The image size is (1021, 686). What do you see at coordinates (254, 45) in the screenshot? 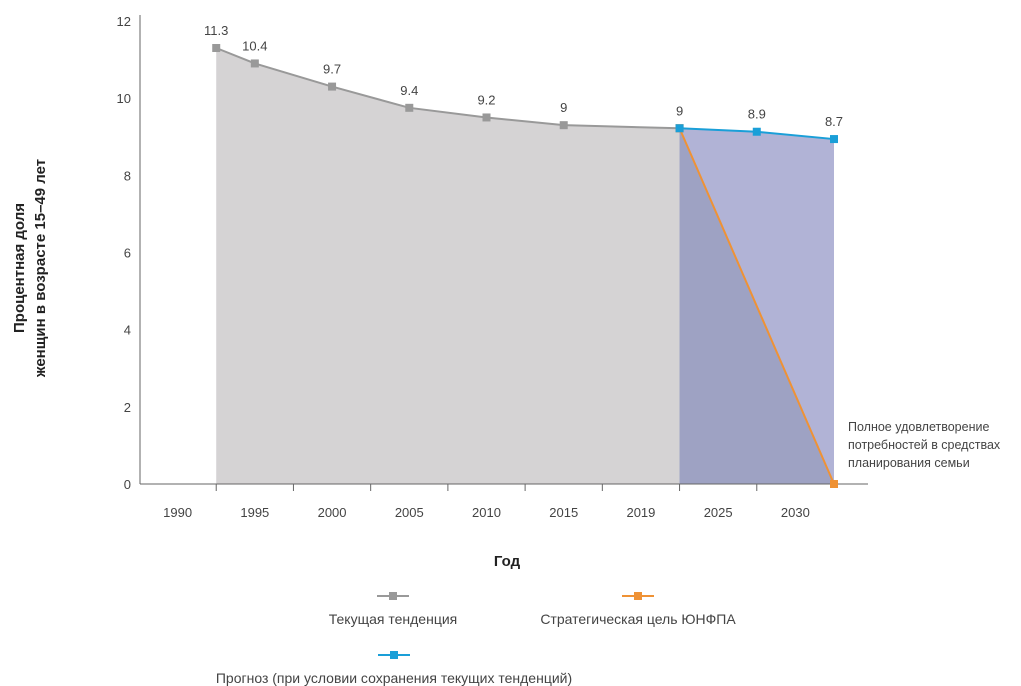
I see `data-label-current-trend: 10.4` at bounding box center [254, 45].